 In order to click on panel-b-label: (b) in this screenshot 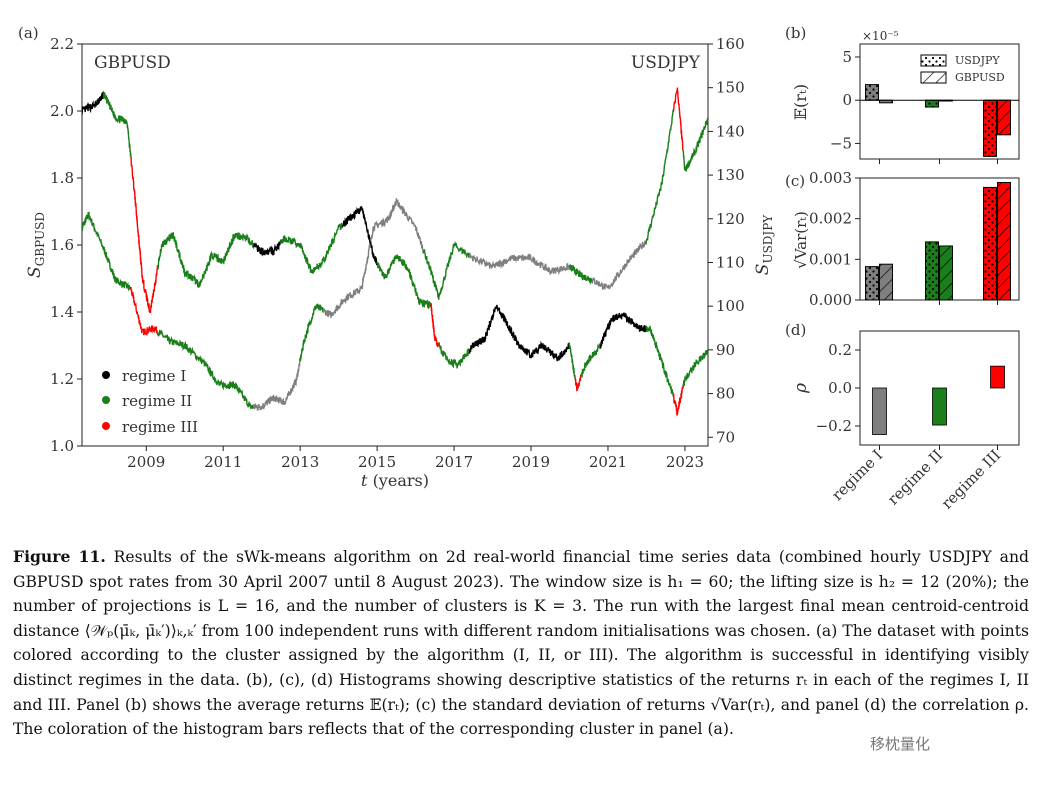, I will do `click(795, 33)`.